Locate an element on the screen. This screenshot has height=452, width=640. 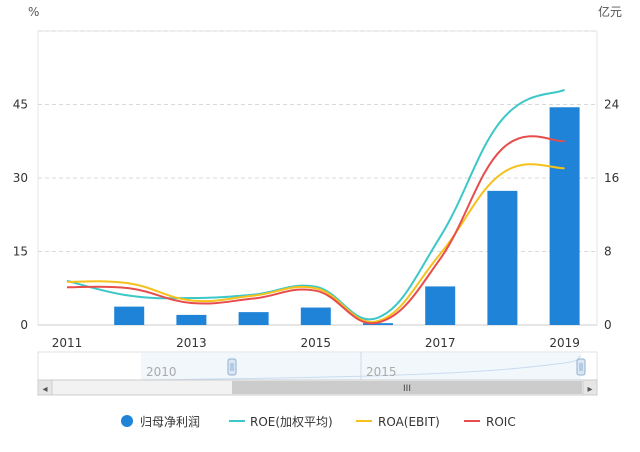
navigator-handle-left is located at coordinates (232, 367).